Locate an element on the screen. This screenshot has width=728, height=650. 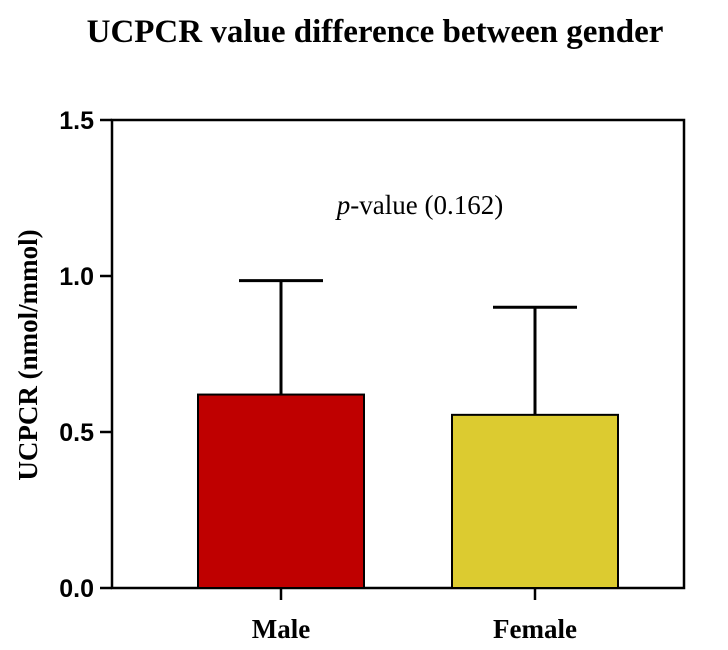
y-tick-label: 1.5 is located at coordinates (76, 121).